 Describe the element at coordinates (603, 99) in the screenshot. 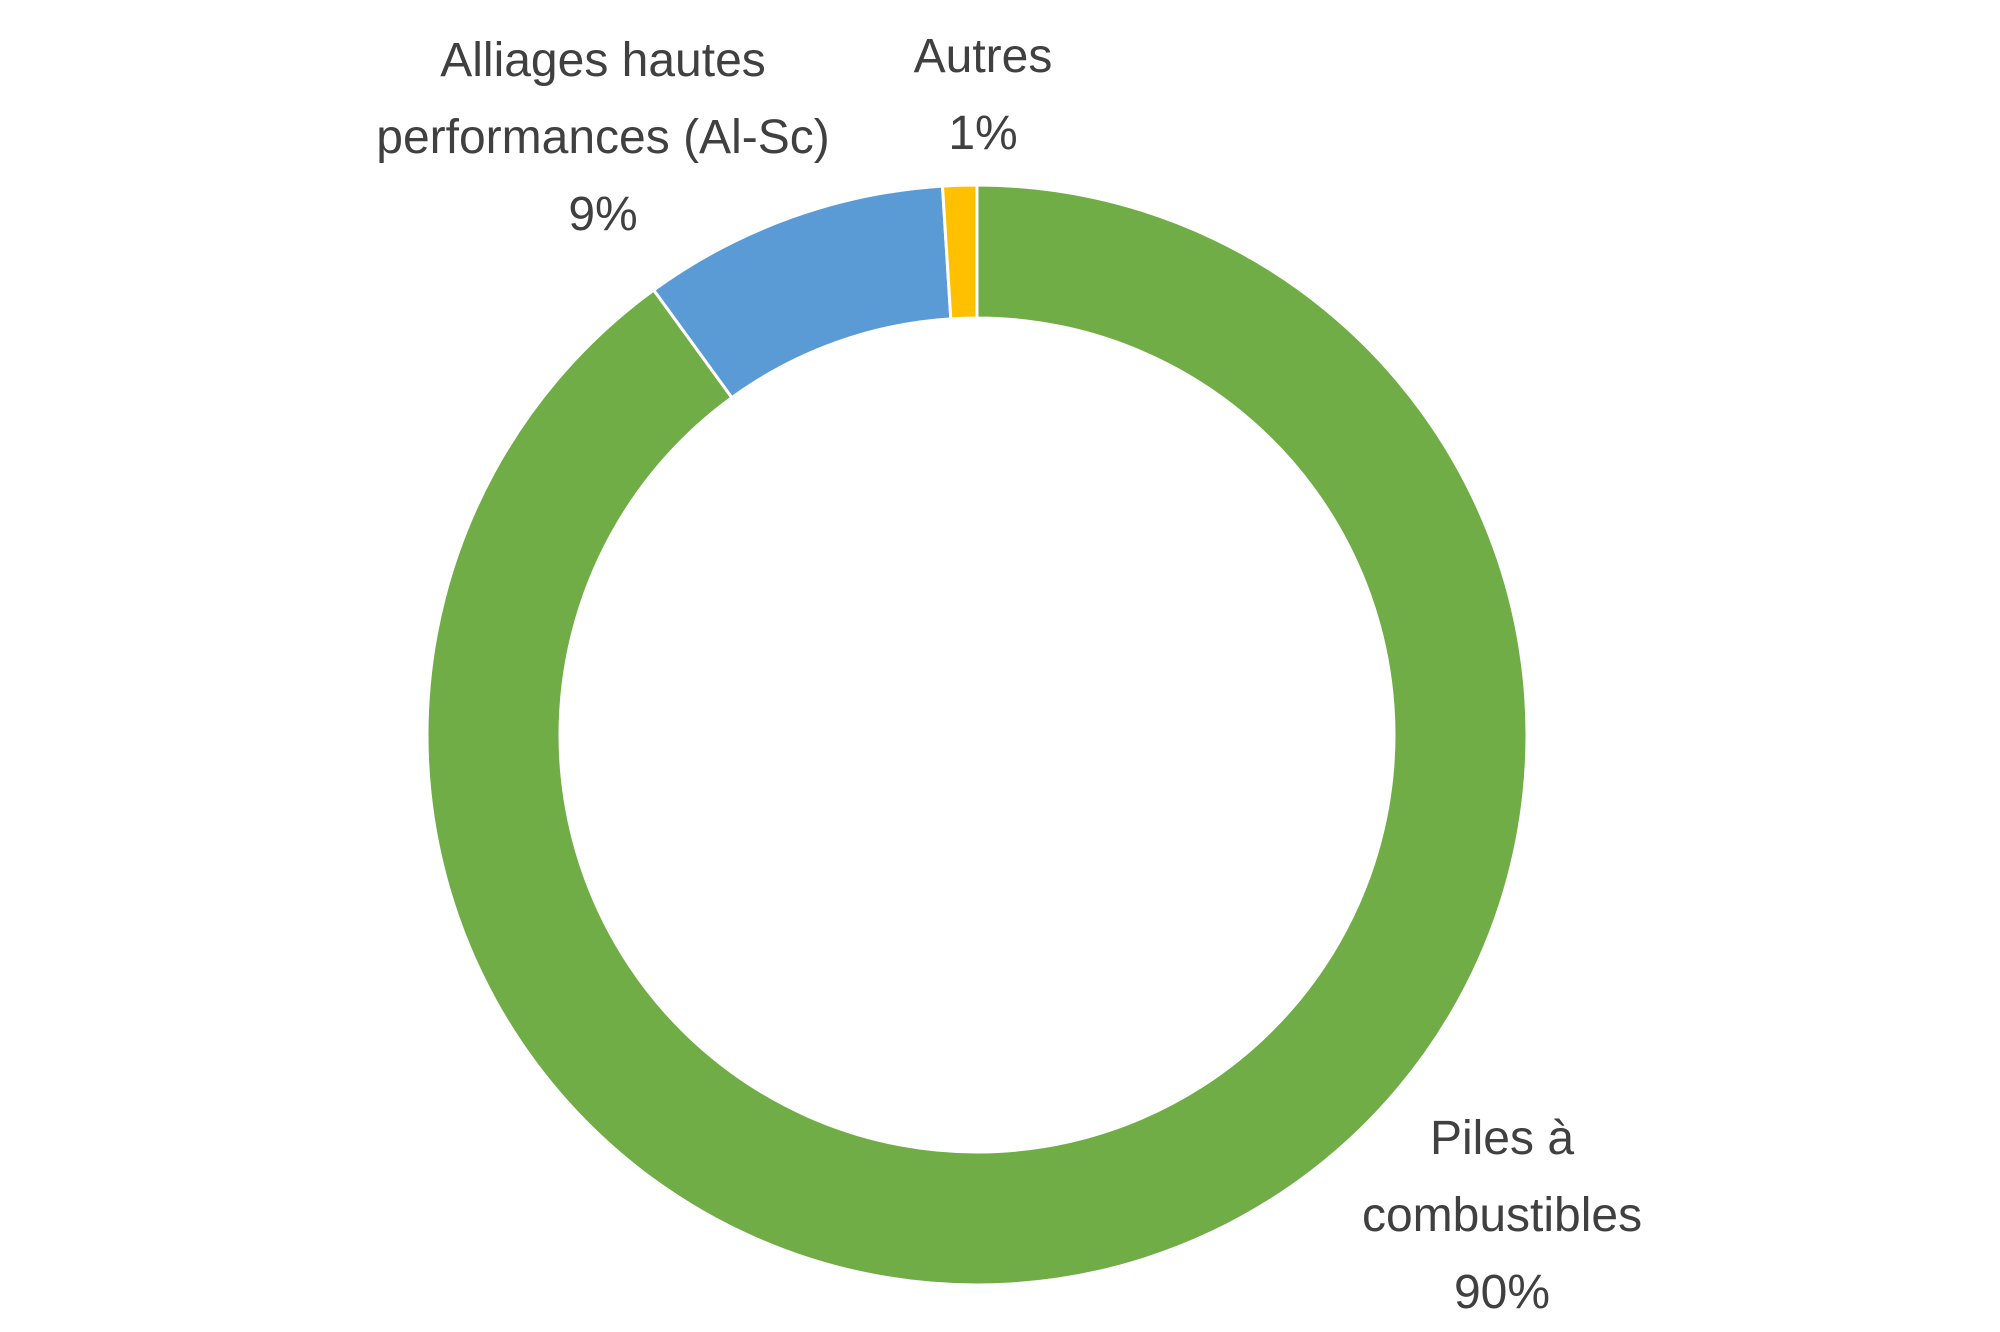

I see `category-label: Alliages hautes performances (Al-Sc)` at that location.